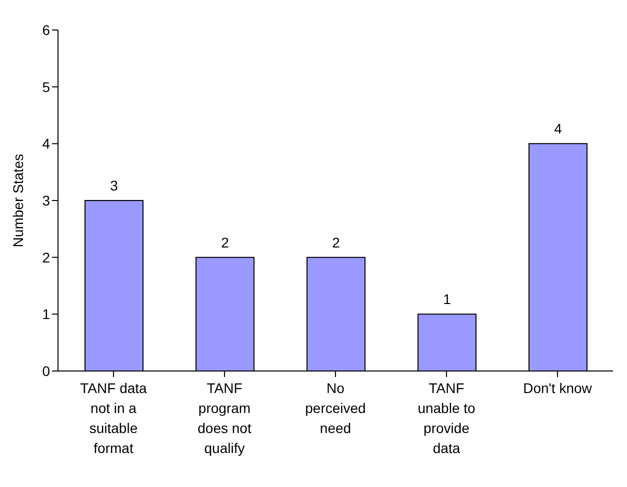 The image size is (627, 487). I want to click on data-label: 1, so click(447, 299).